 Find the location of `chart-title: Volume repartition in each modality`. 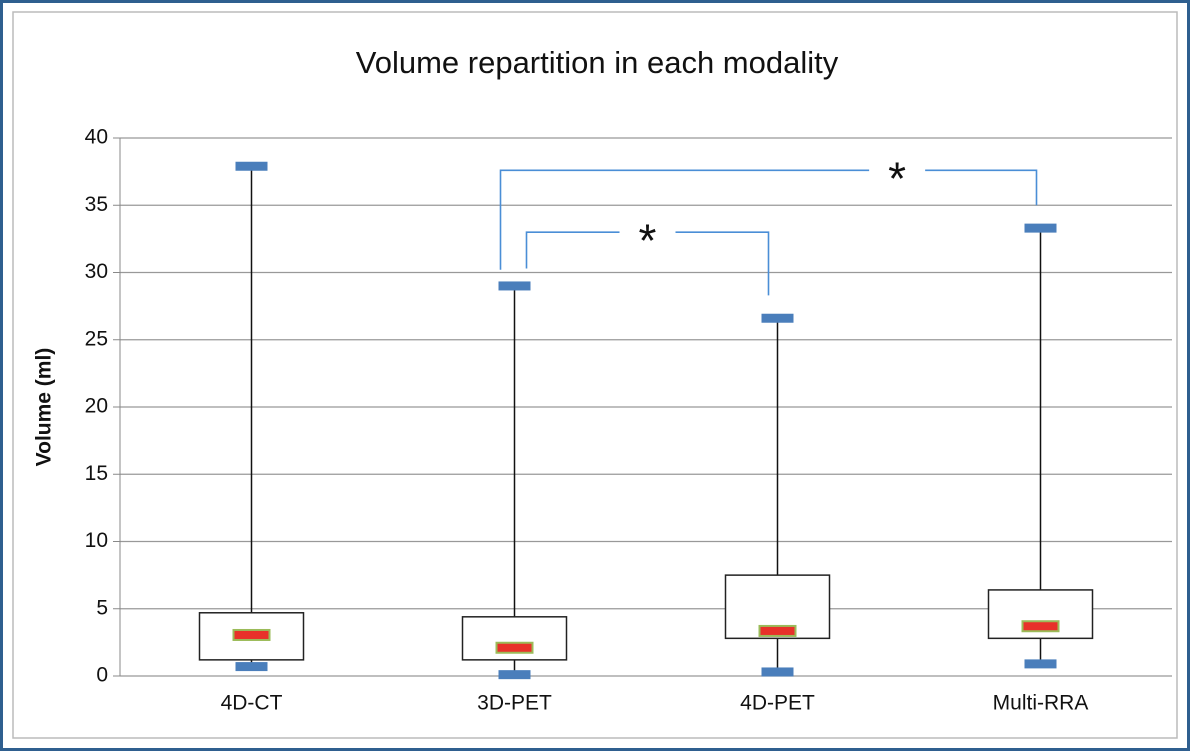

chart-title: Volume repartition in each modality is located at coordinates (597, 62).